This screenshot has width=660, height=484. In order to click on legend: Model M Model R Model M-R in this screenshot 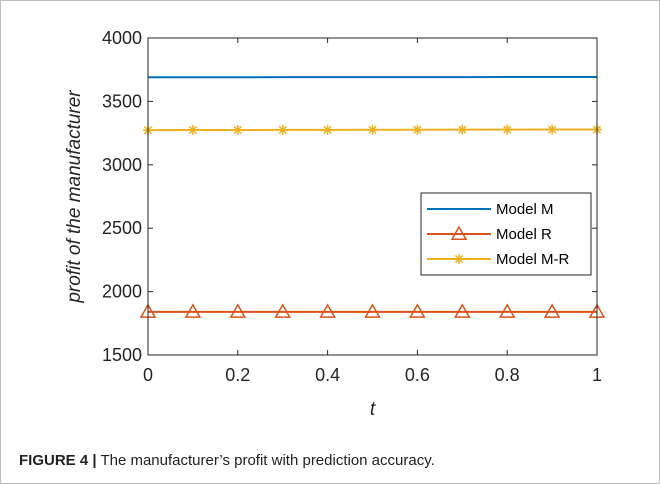, I will do `click(506, 234)`.